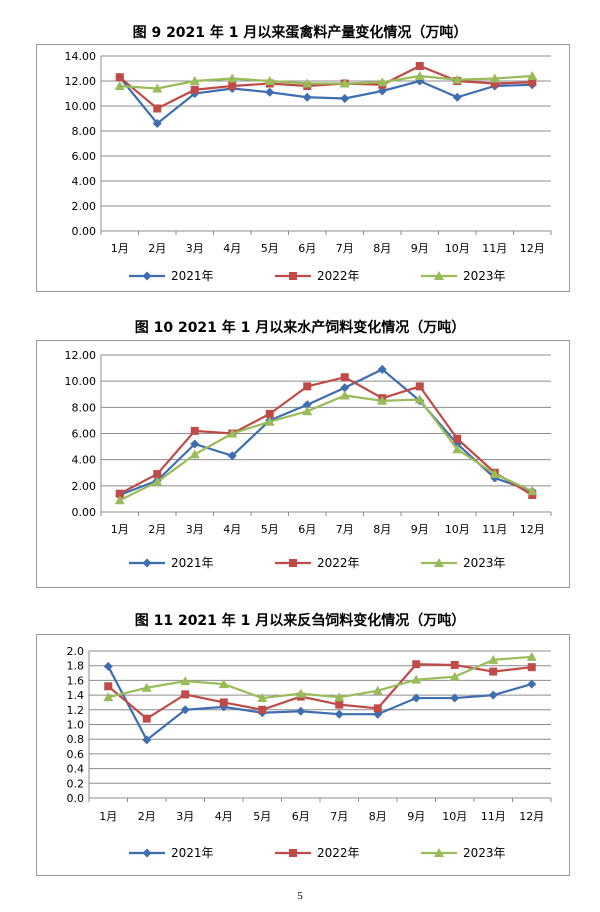  Describe the element at coordinates (300, 896) in the screenshot. I see `page-number: 5` at that location.